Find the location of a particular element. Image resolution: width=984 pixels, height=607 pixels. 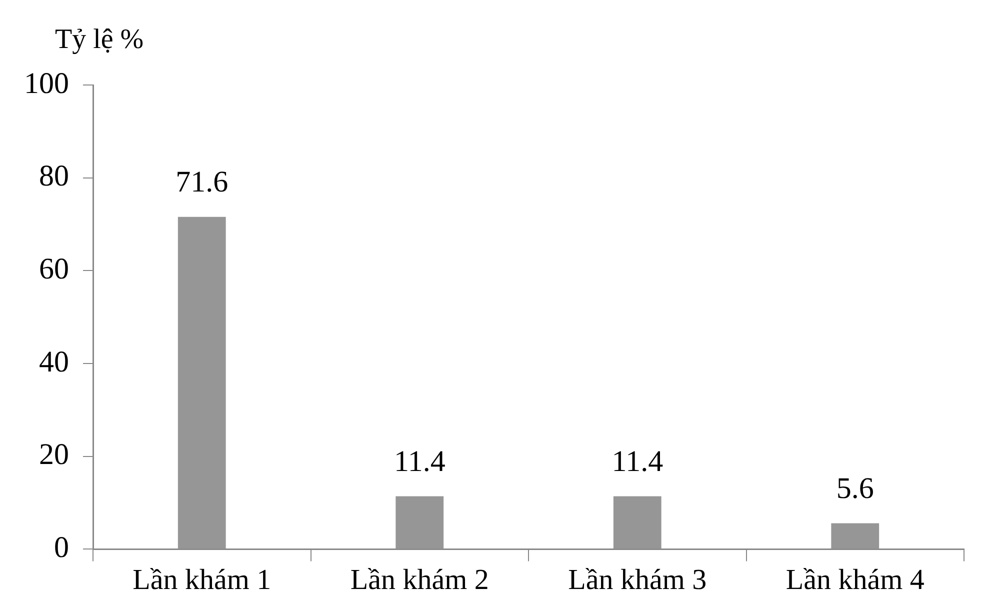

y-tick-label: 60 is located at coordinates (54, 269).